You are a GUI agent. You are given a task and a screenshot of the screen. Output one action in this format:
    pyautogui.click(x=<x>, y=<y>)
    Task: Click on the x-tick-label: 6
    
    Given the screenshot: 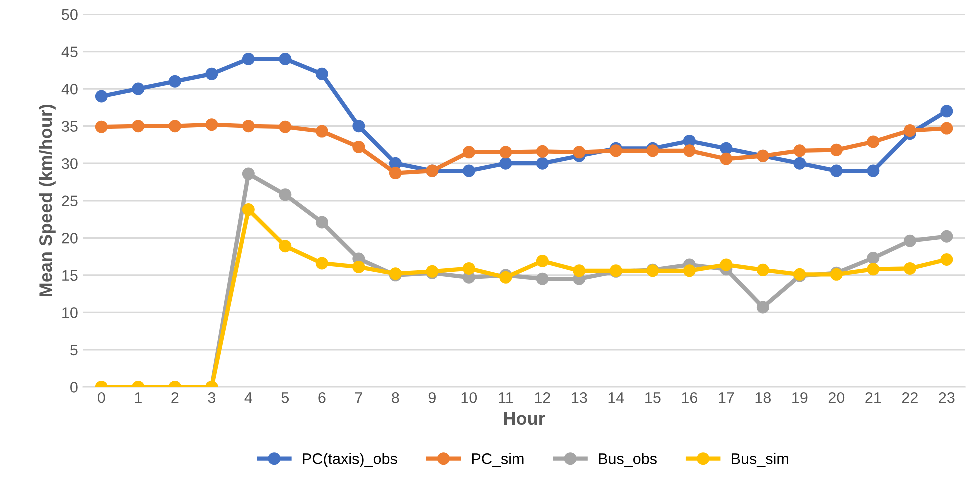 What is the action you would take?
    pyautogui.click(x=322, y=398)
    